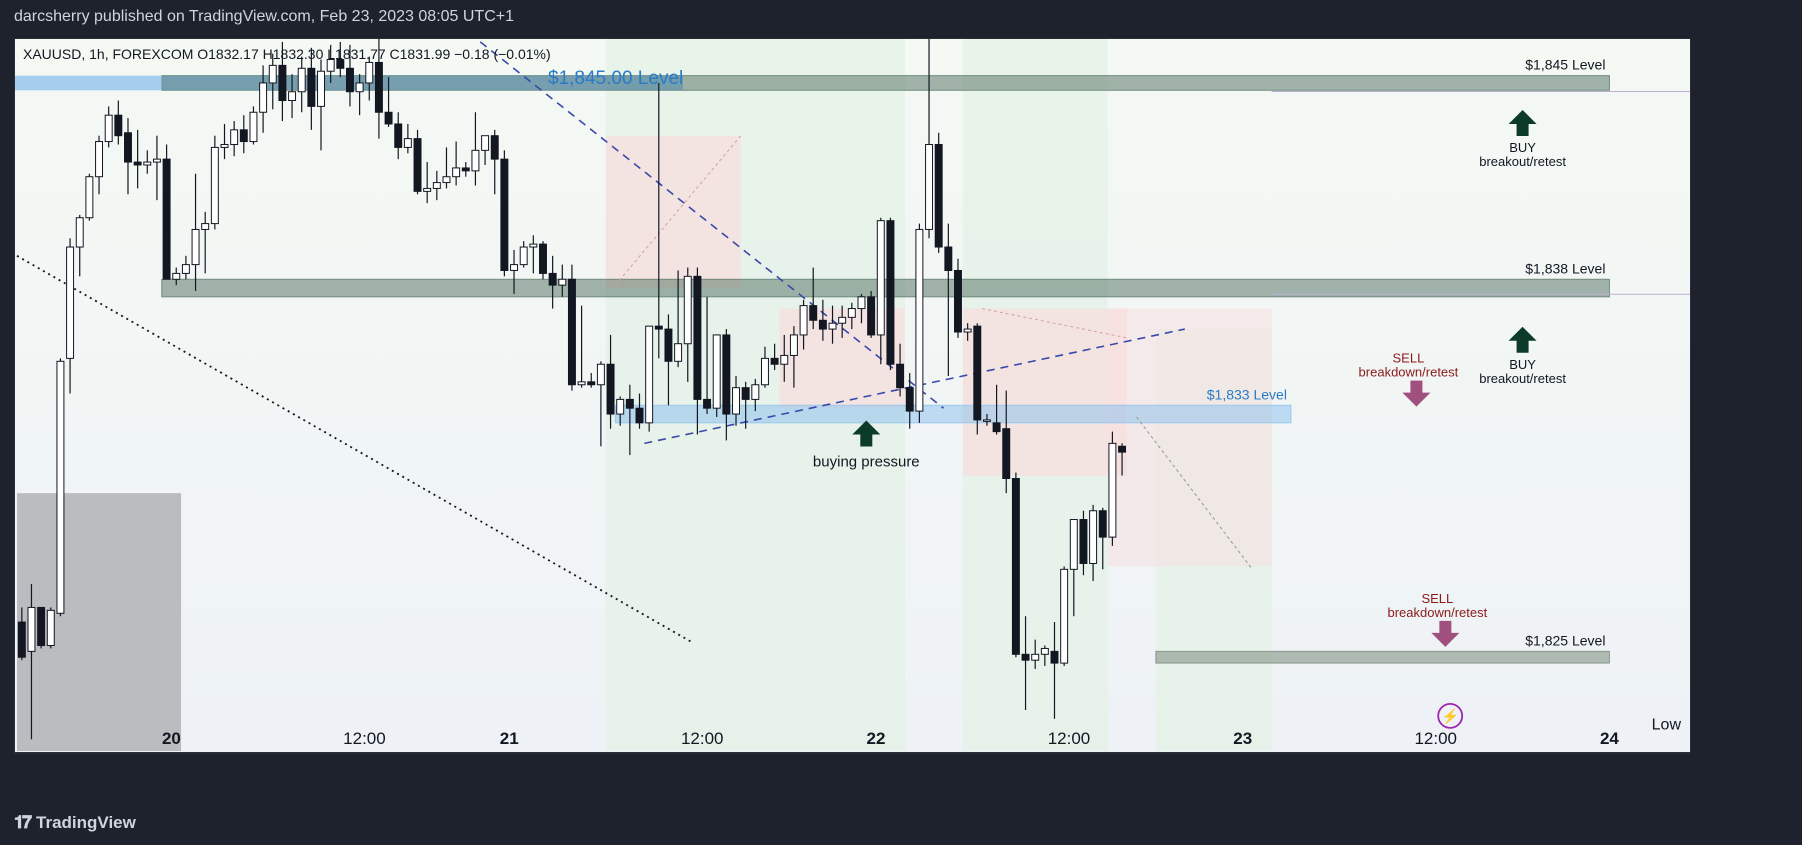 Image resolution: width=1802 pixels, height=845 pixels. What do you see at coordinates (364, 738) in the screenshot?
I see `time-tick-1: 12:00` at bounding box center [364, 738].